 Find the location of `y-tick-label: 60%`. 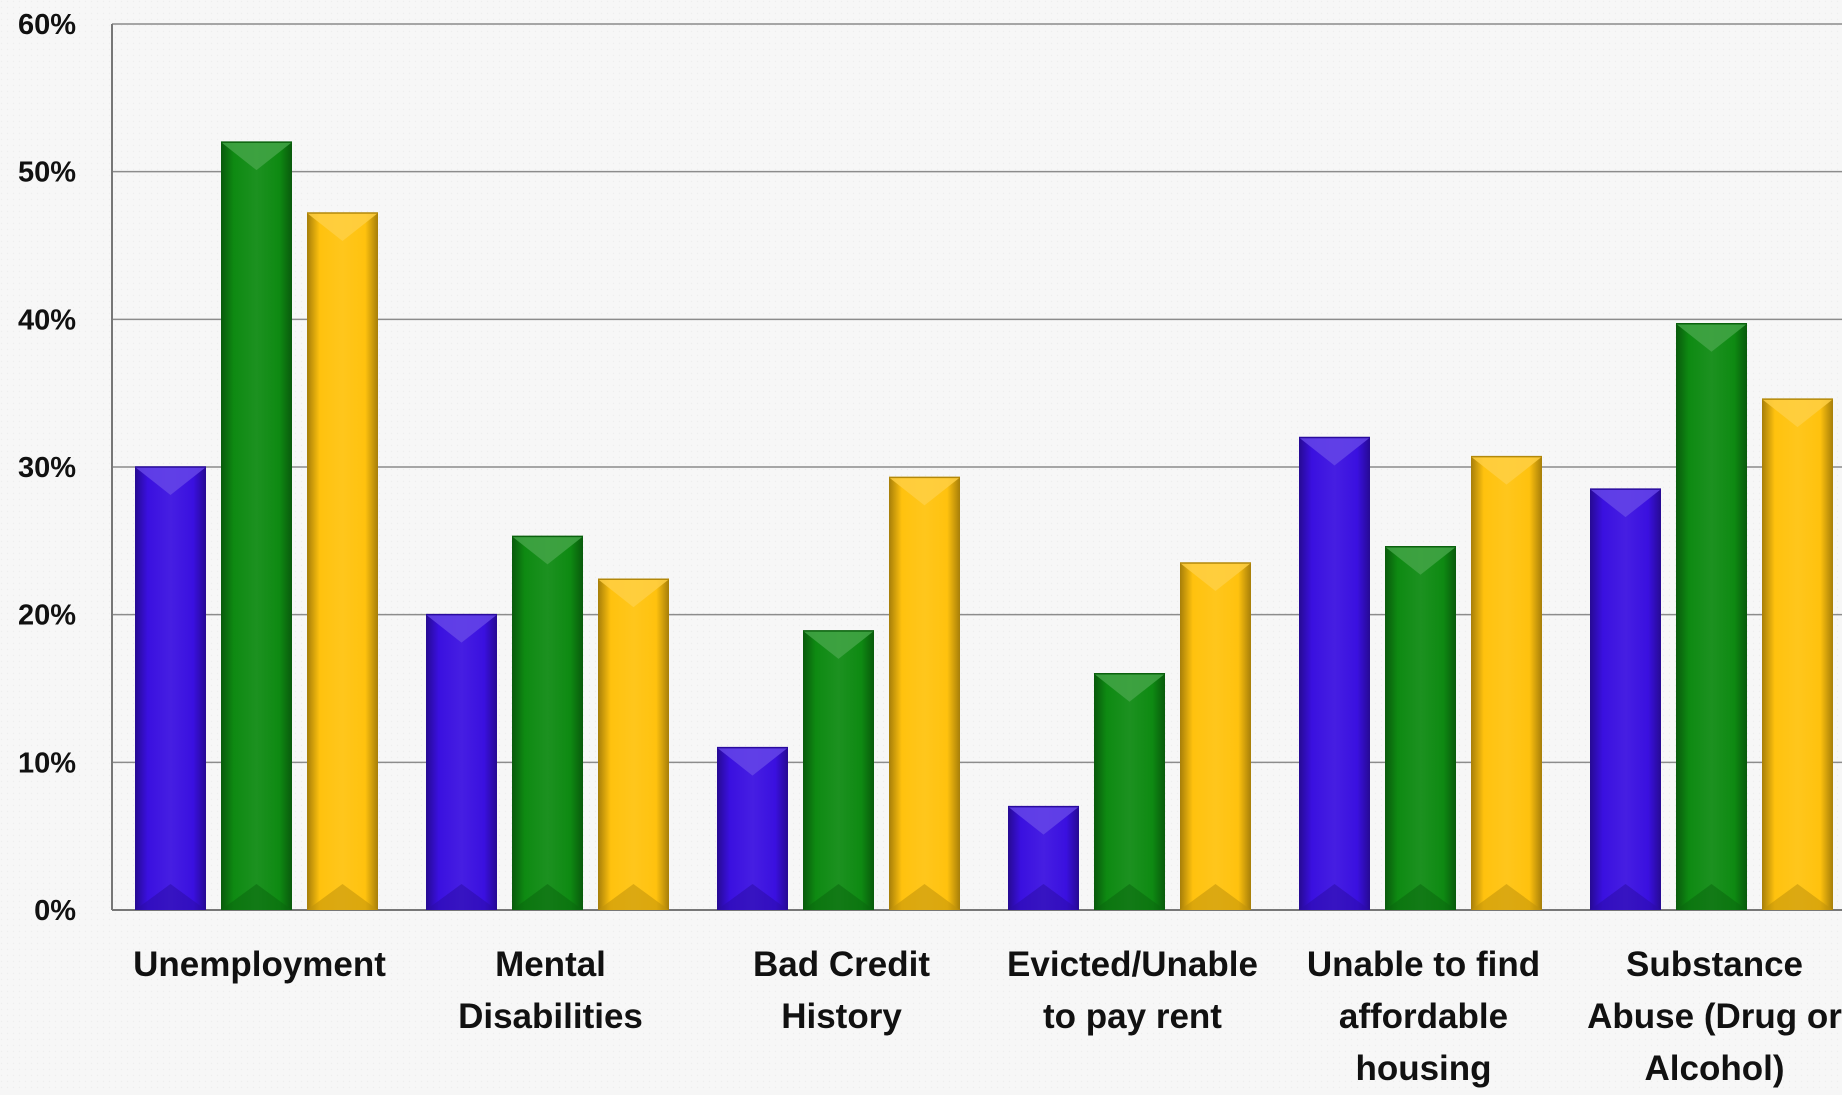

y-tick-label: 60% is located at coordinates (47, 25).